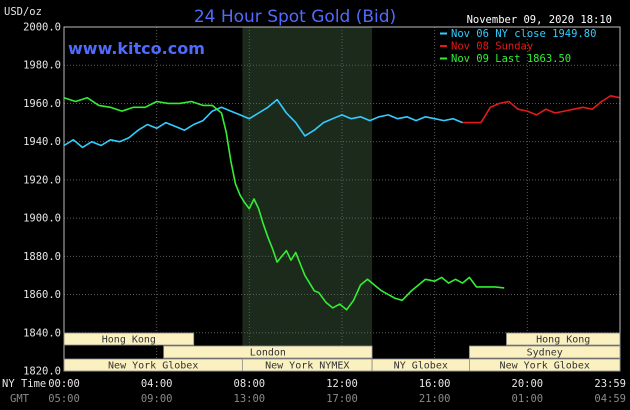 The height and width of the screenshot is (410, 630). I want to click on y-tick-label: 1920.0, so click(42, 180).